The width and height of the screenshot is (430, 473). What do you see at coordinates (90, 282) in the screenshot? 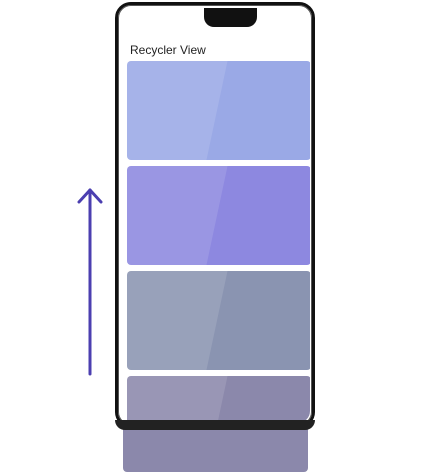
I see `up-arrow-icon` at bounding box center [90, 282].